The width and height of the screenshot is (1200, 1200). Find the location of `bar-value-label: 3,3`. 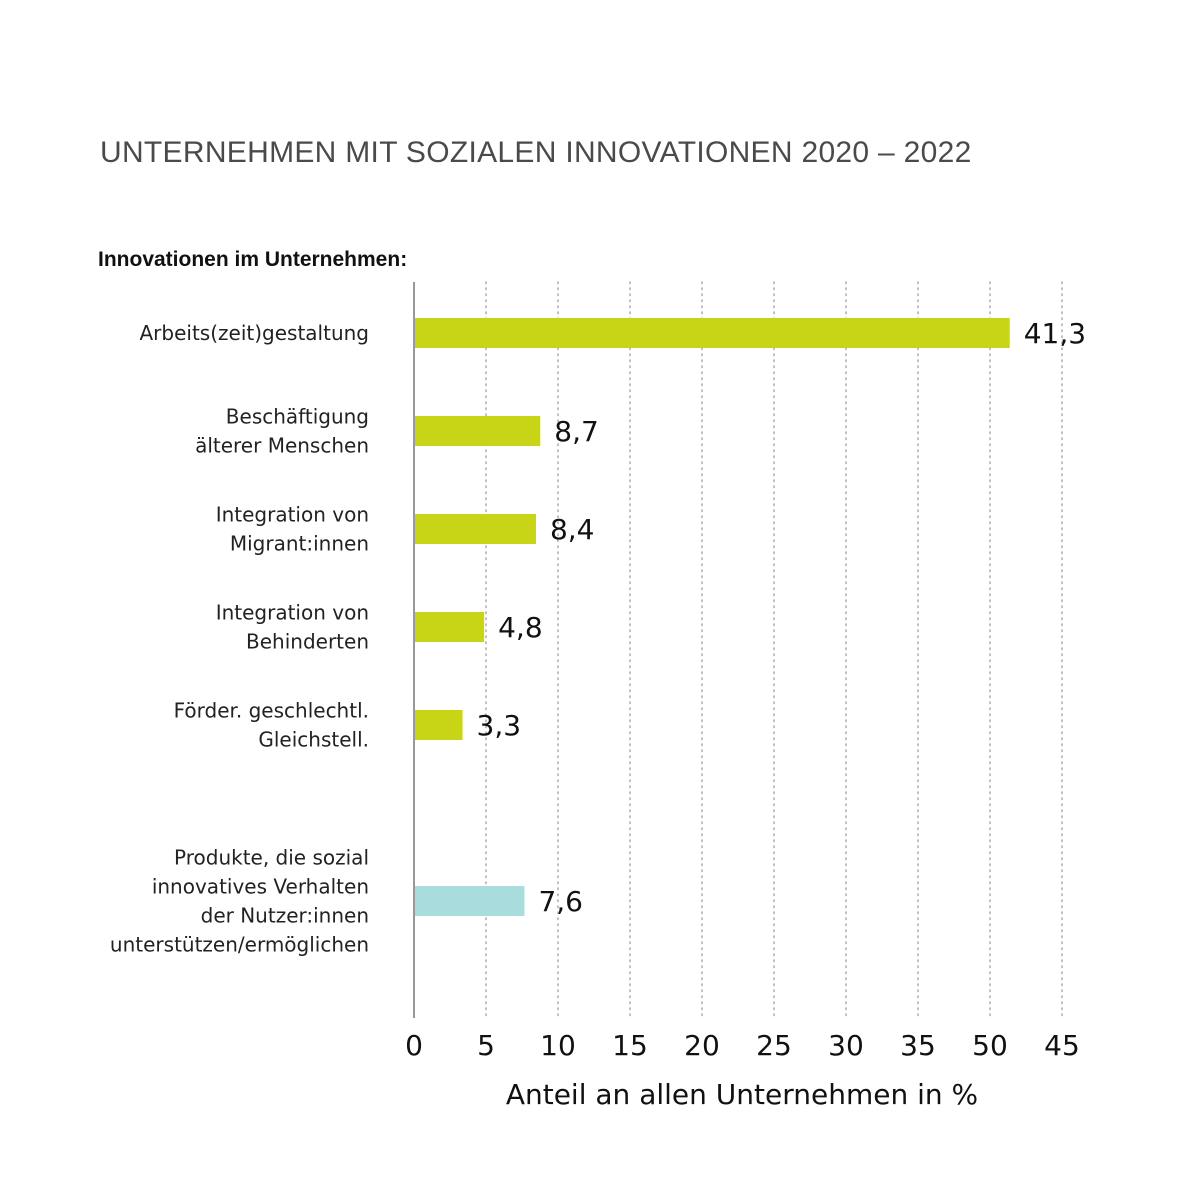

bar-value-label: 3,3 is located at coordinates (499, 725).